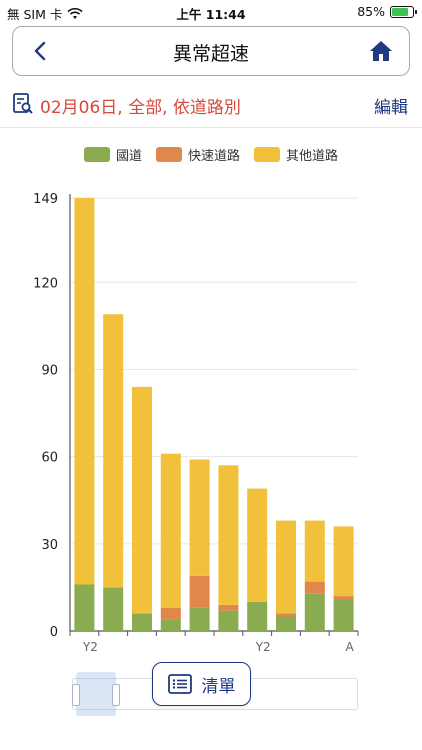 This screenshot has width=422, height=750. What do you see at coordinates (45, 199) in the screenshot?
I see `y-tick-label: 149` at bounding box center [45, 199].